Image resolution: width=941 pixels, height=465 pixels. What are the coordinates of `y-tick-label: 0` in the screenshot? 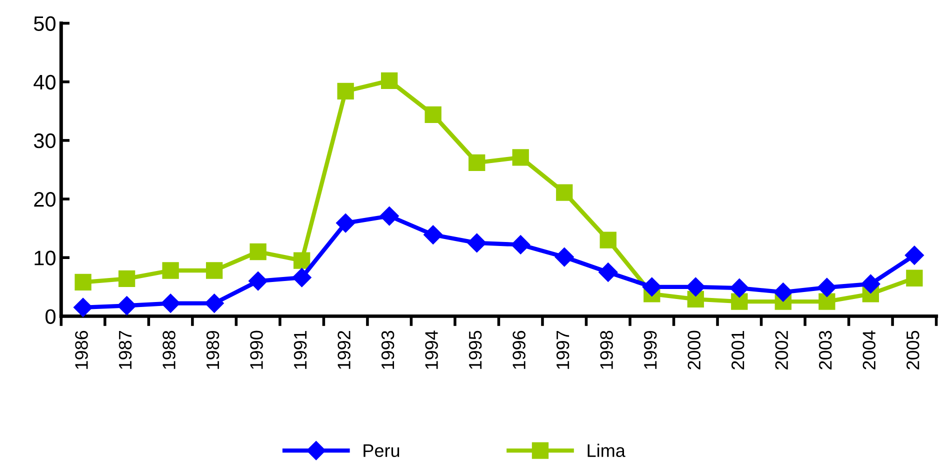 It's located at (51, 316).